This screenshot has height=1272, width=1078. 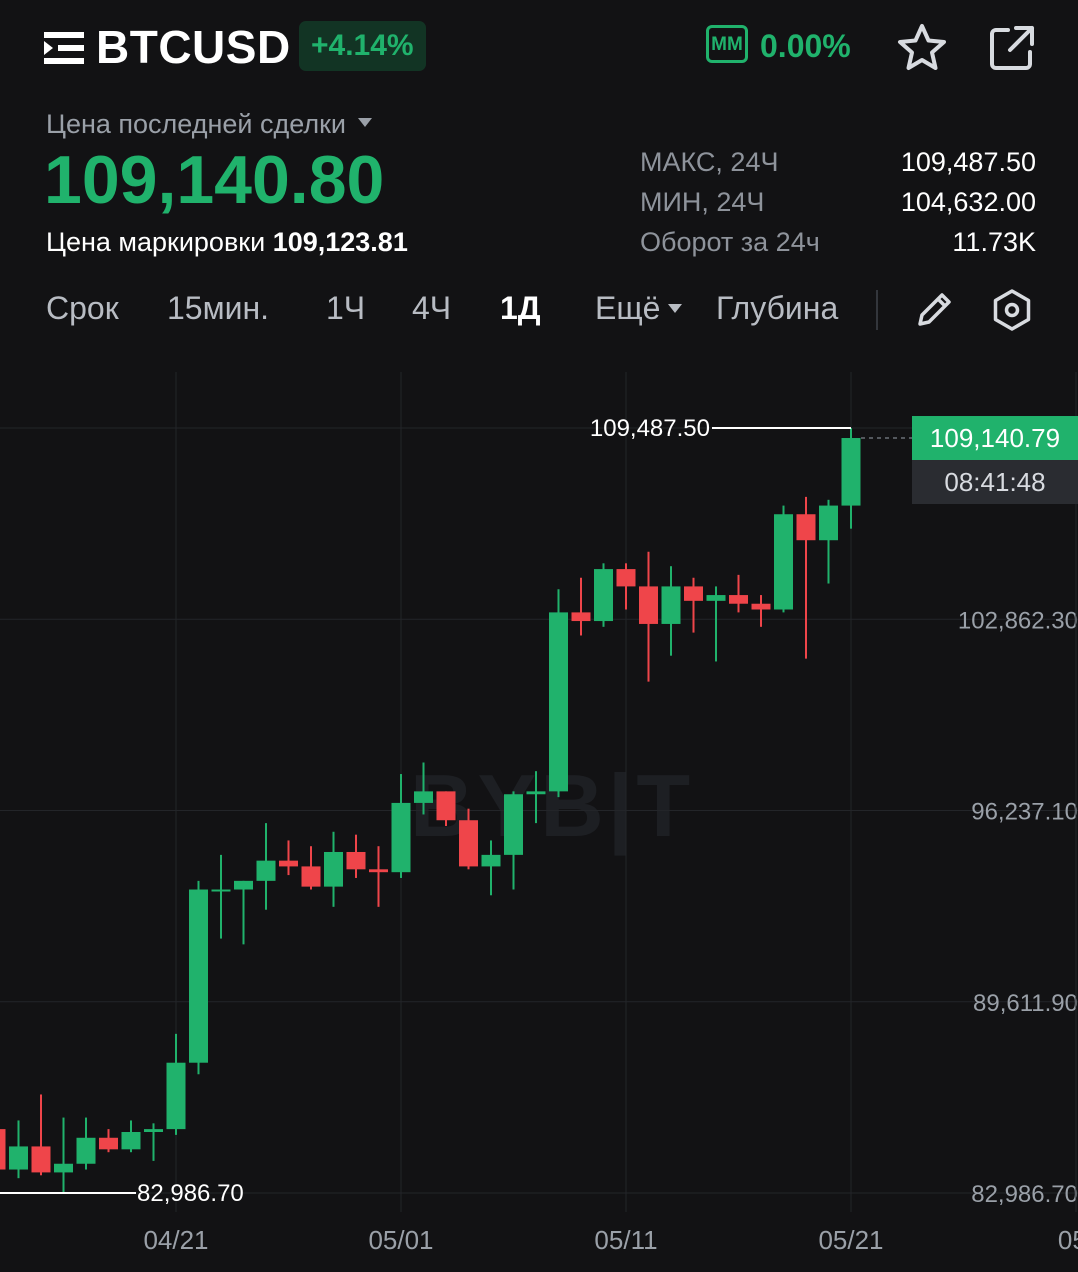 I want to click on symbol-title: BTCUSD, so click(x=193, y=47).